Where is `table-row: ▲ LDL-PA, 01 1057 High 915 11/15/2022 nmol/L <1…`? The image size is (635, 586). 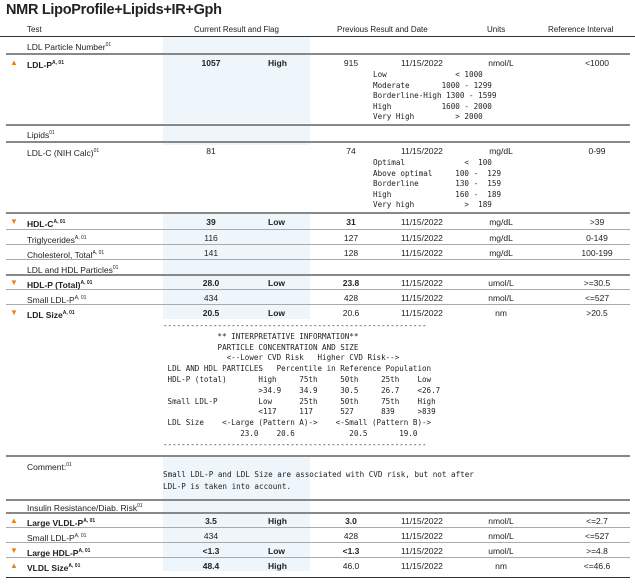 table-row: ▲ LDL-PA, 01 1057 High 915 11/15/2022 nmol/L <1… is located at coordinates (318, 90).